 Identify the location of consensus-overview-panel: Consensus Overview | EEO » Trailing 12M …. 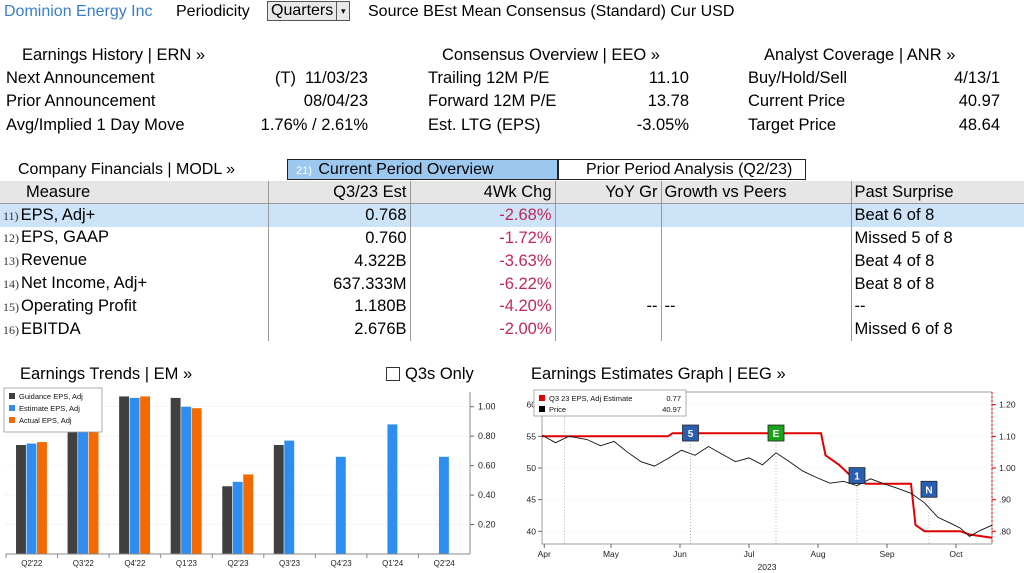
(559, 92).